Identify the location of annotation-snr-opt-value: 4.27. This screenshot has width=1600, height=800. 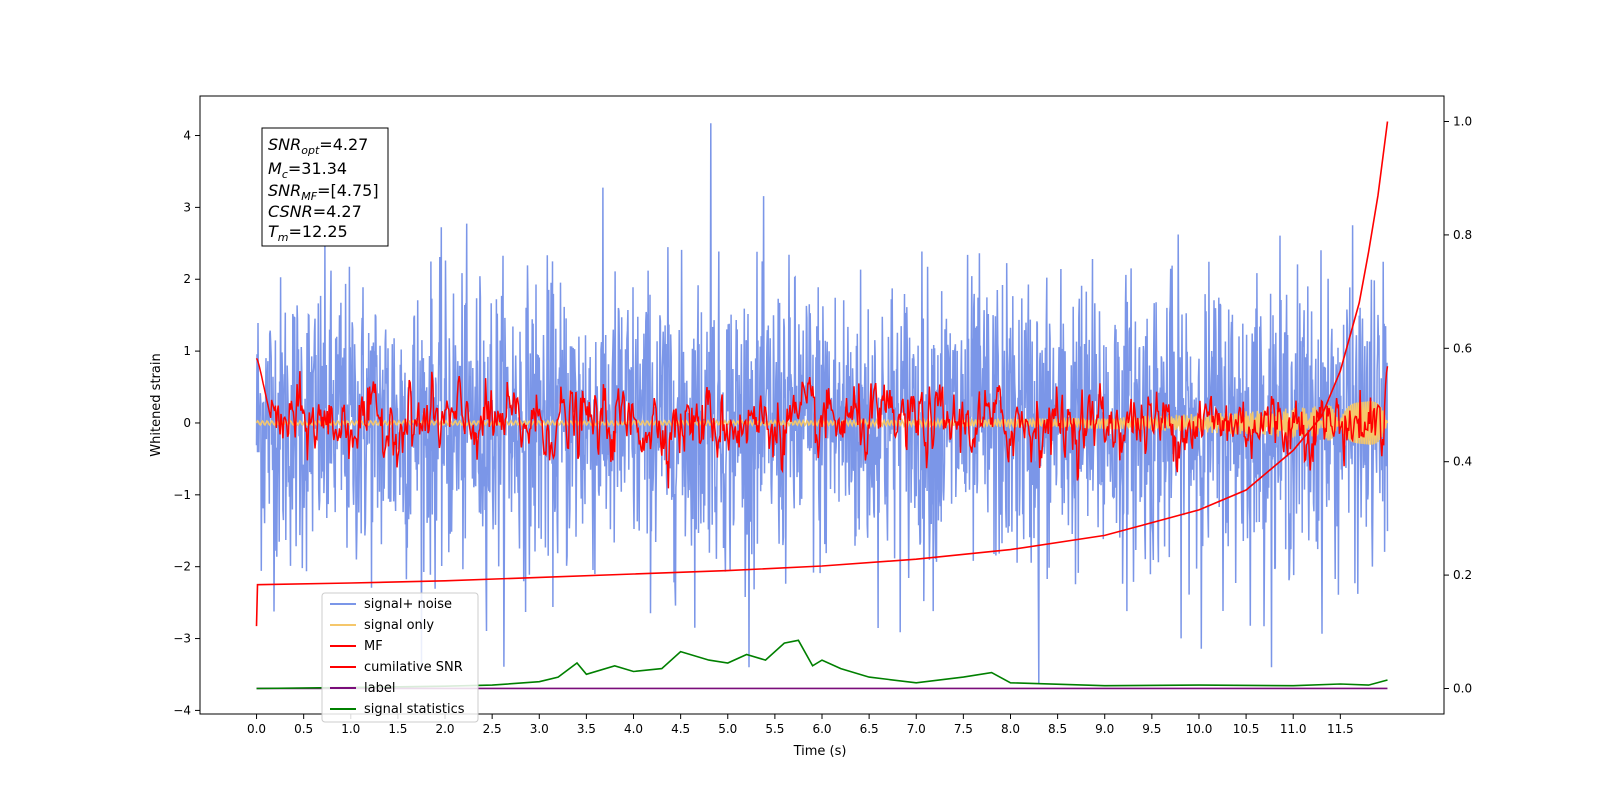
(351, 144).